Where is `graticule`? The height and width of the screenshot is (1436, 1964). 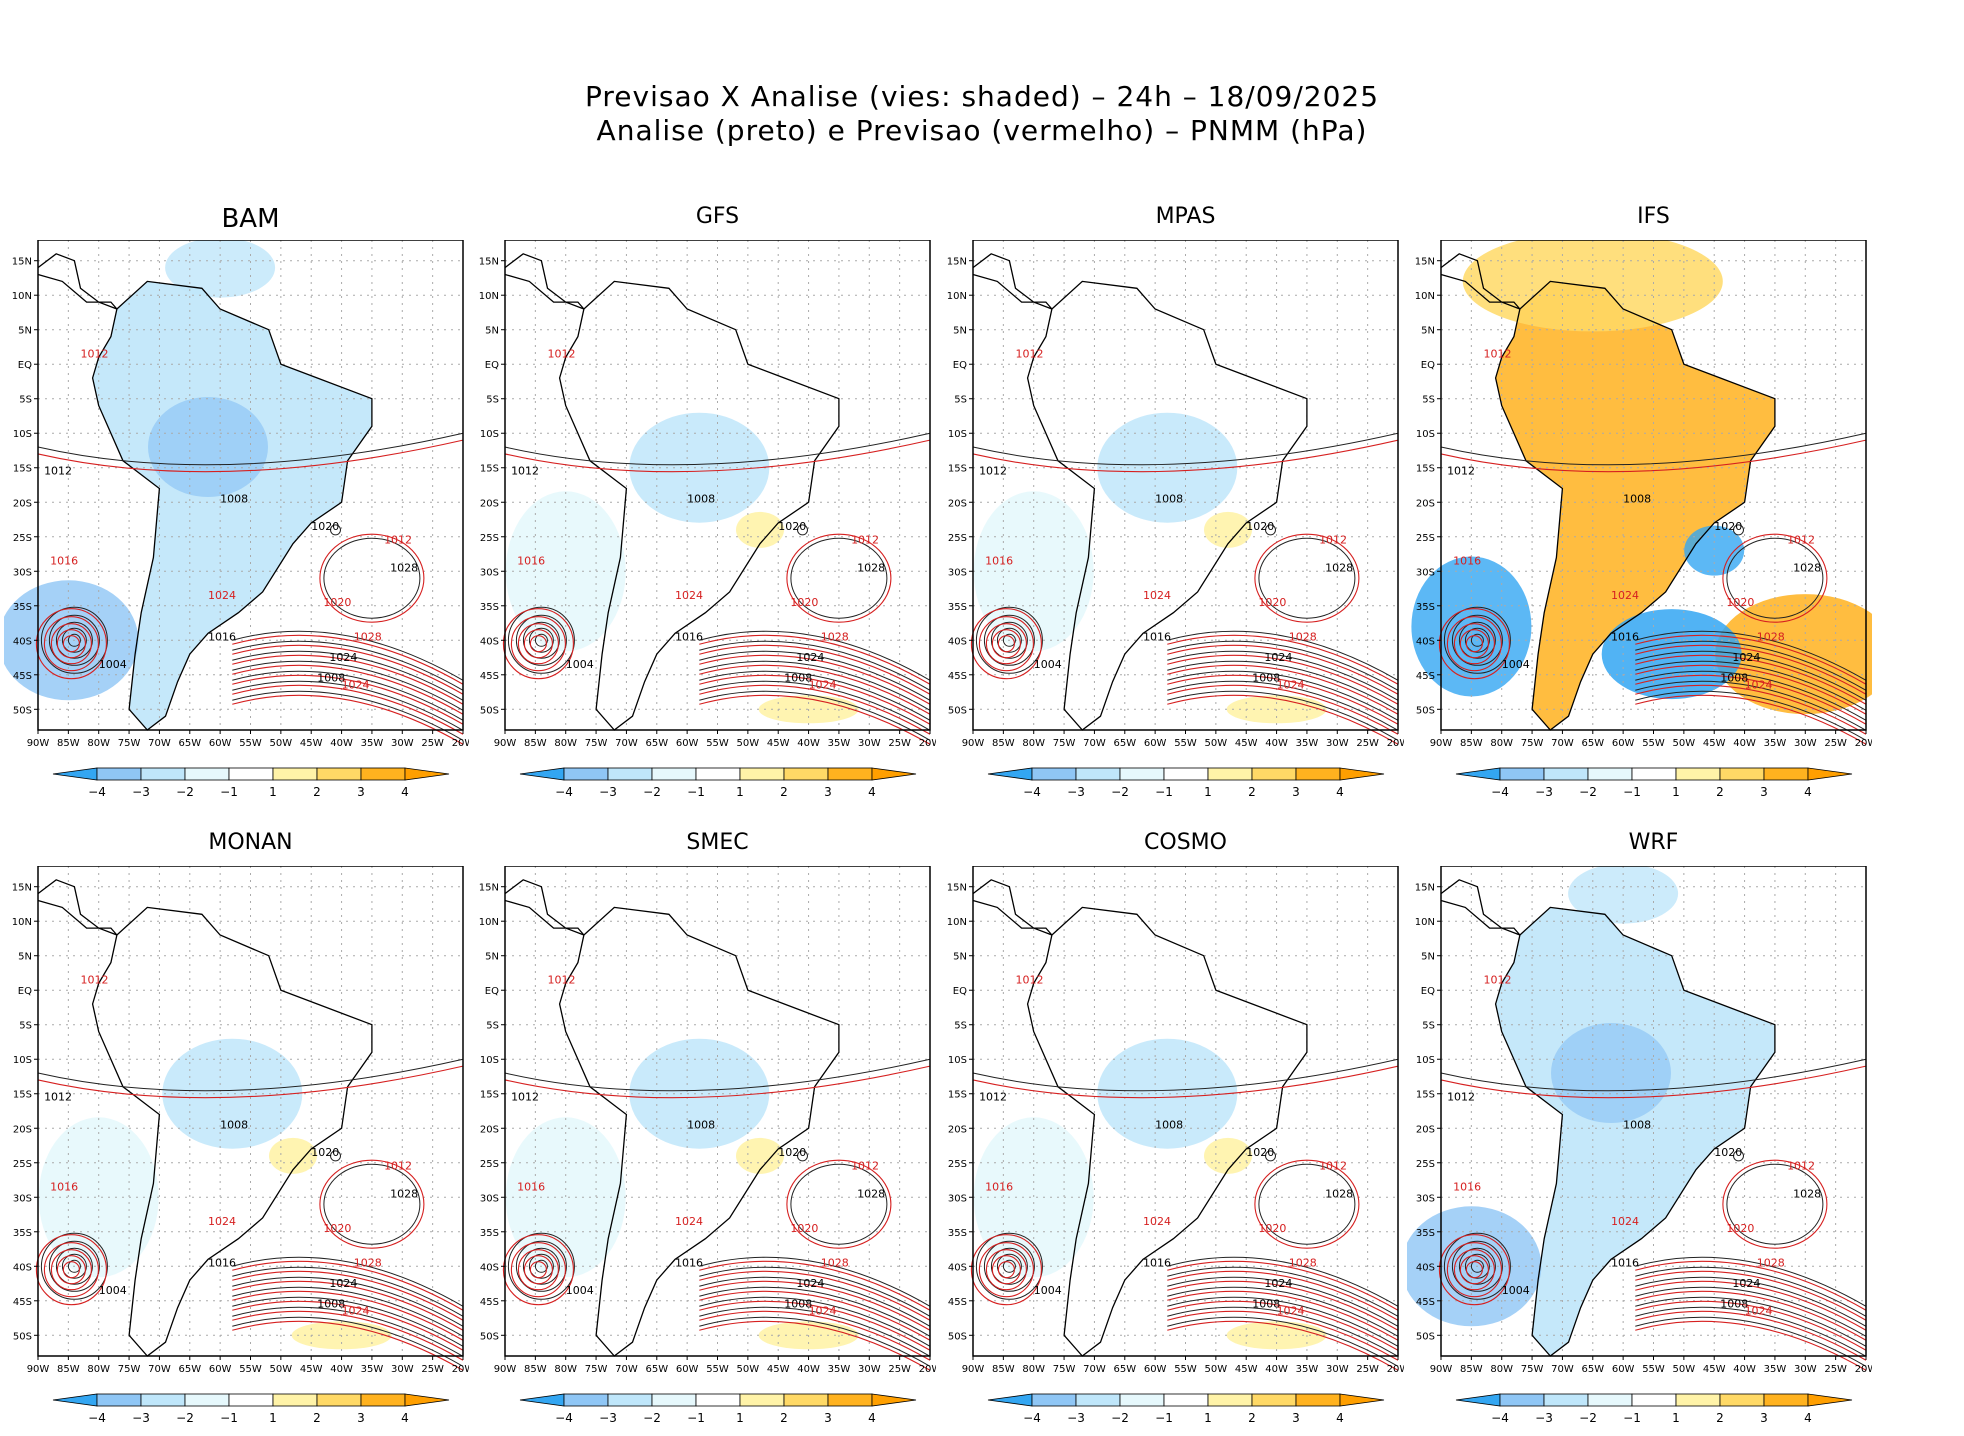
graticule is located at coordinates (717, 1111).